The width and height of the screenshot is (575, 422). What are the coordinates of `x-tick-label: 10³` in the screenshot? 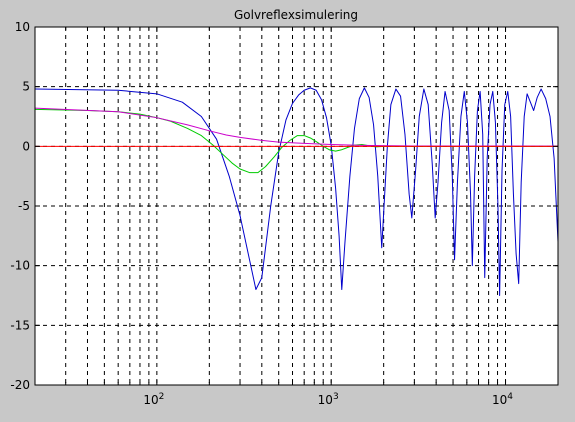 It's located at (328, 399).